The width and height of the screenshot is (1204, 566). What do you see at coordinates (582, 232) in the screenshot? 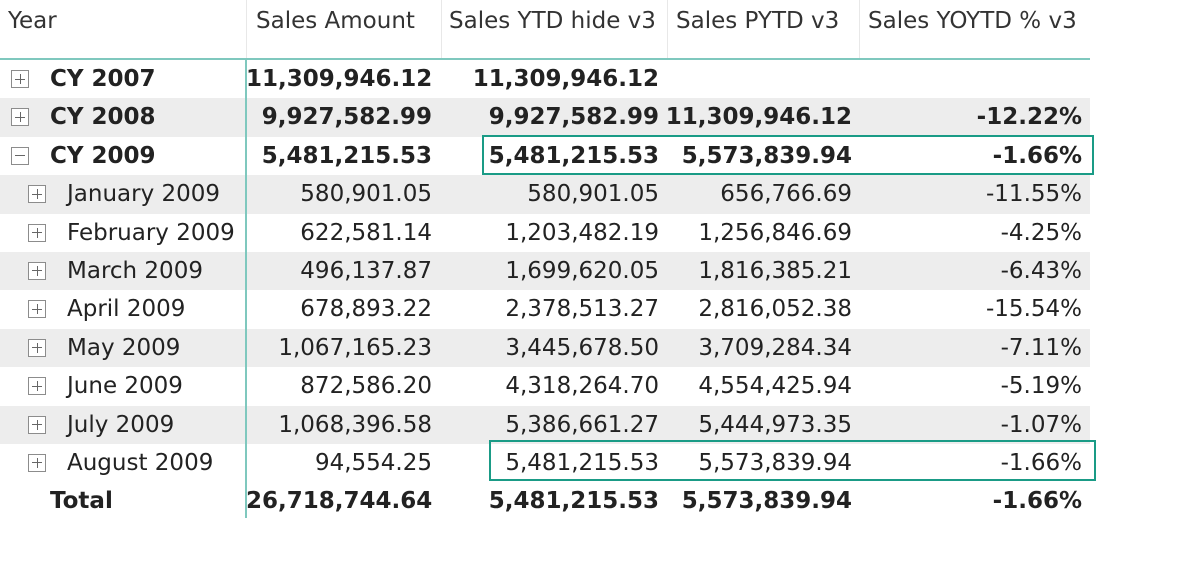
I see `cell-sales-ytd: 1,203,482.19` at bounding box center [582, 232].